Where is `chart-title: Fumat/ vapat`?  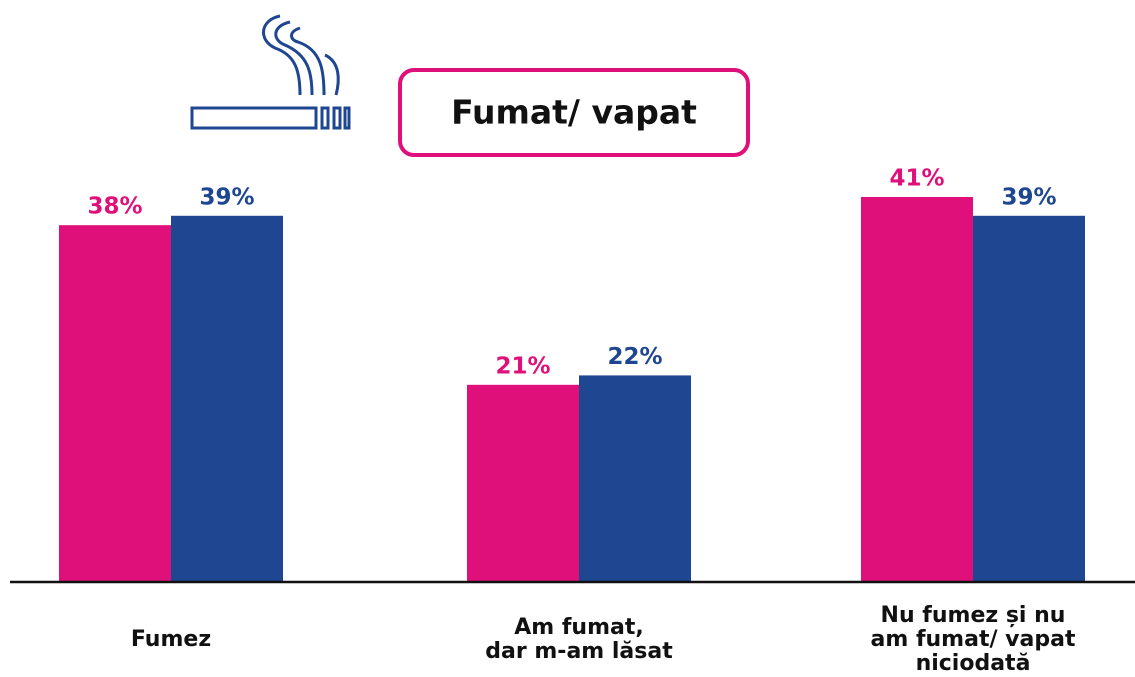
chart-title: Fumat/ vapat is located at coordinates (574, 112).